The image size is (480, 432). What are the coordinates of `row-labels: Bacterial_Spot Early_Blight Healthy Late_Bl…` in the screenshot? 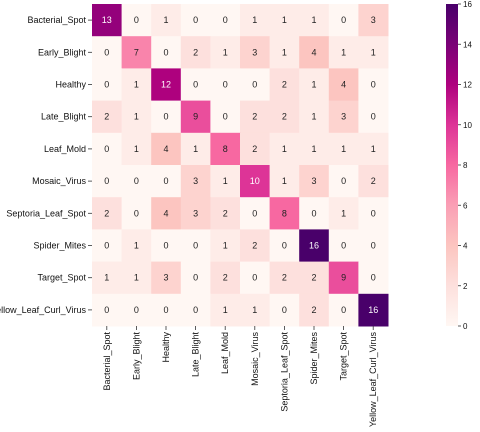 It's located at (46, 165).